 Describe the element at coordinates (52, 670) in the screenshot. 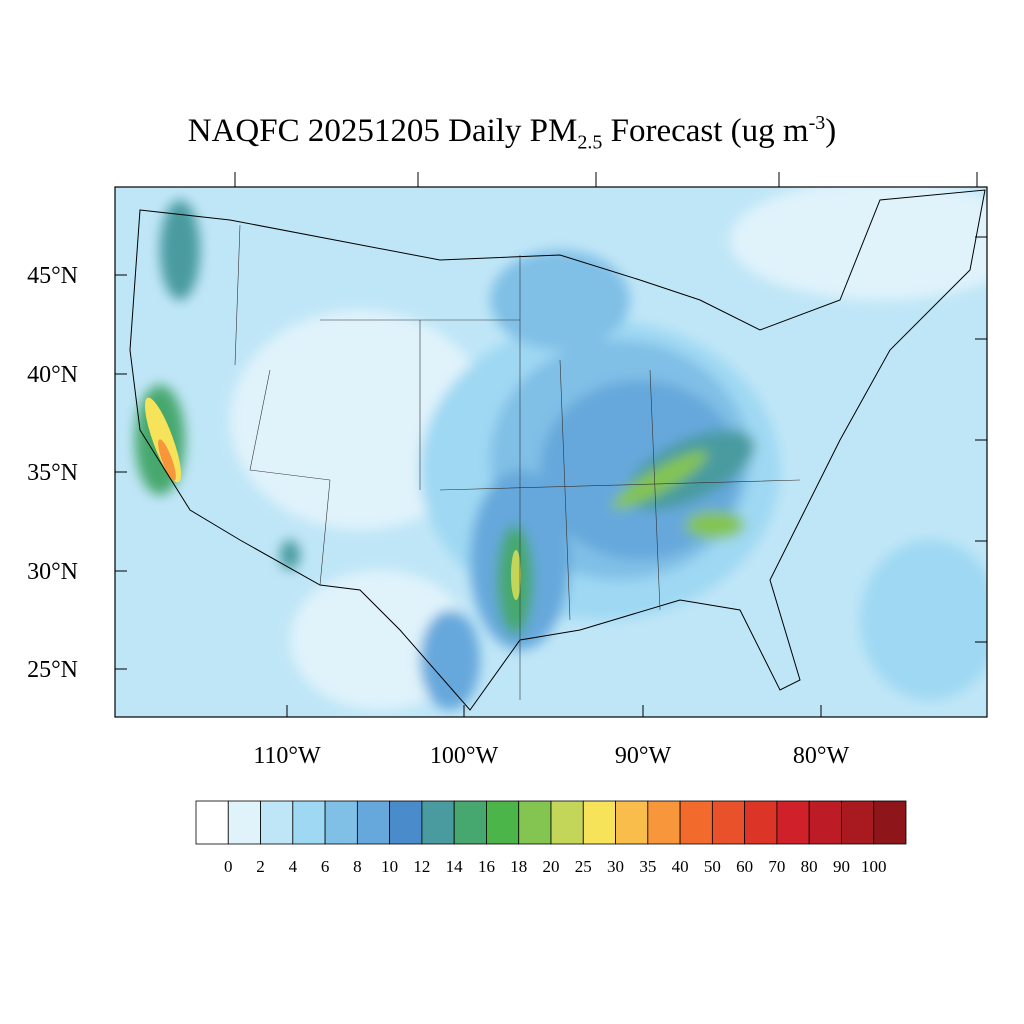

I see `lat-label: 25°N` at that location.